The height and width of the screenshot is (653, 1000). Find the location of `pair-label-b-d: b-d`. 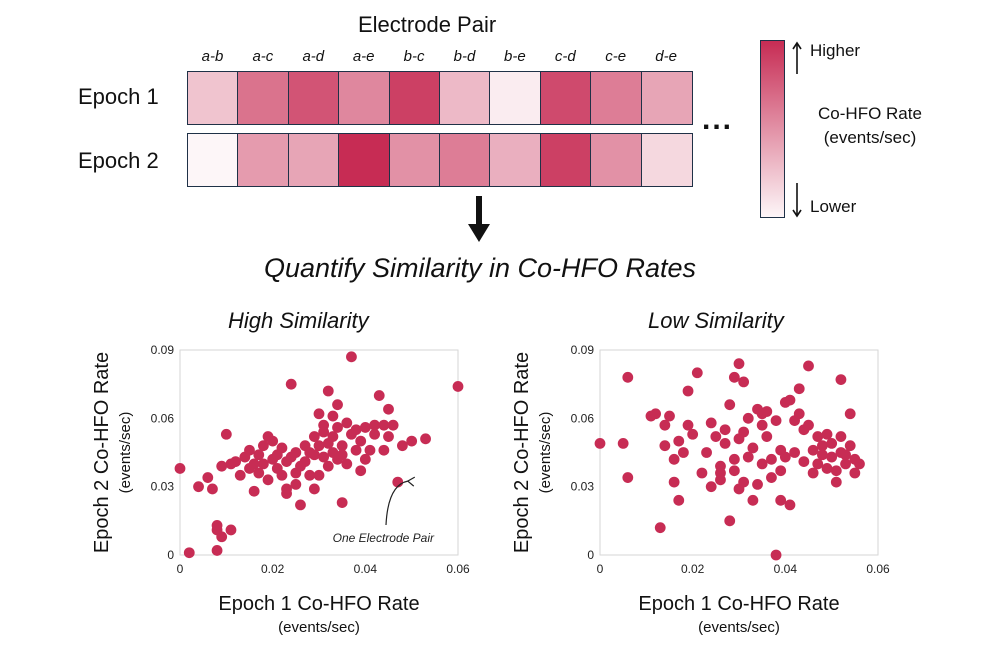

pair-label-b-d: b-d is located at coordinates (464, 56).